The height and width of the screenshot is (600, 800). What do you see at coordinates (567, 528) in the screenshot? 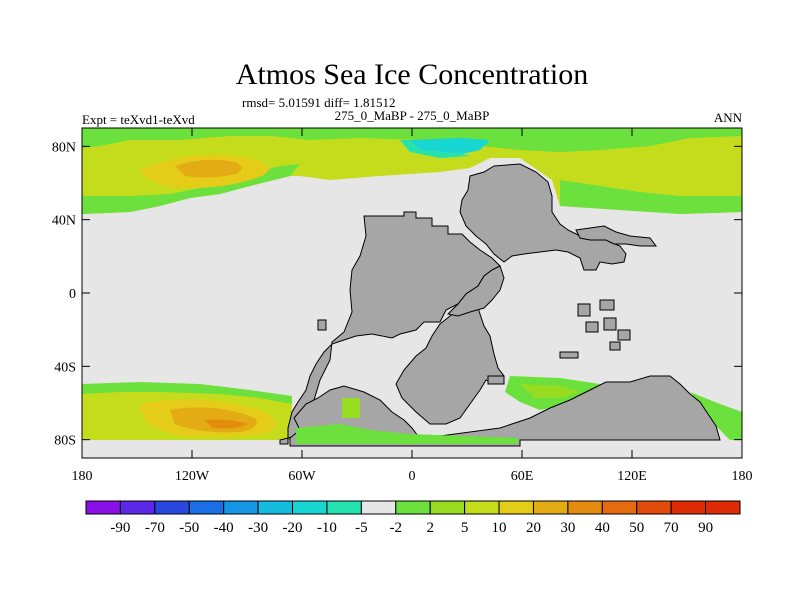
I see `colorbar-label: 30` at bounding box center [567, 528].